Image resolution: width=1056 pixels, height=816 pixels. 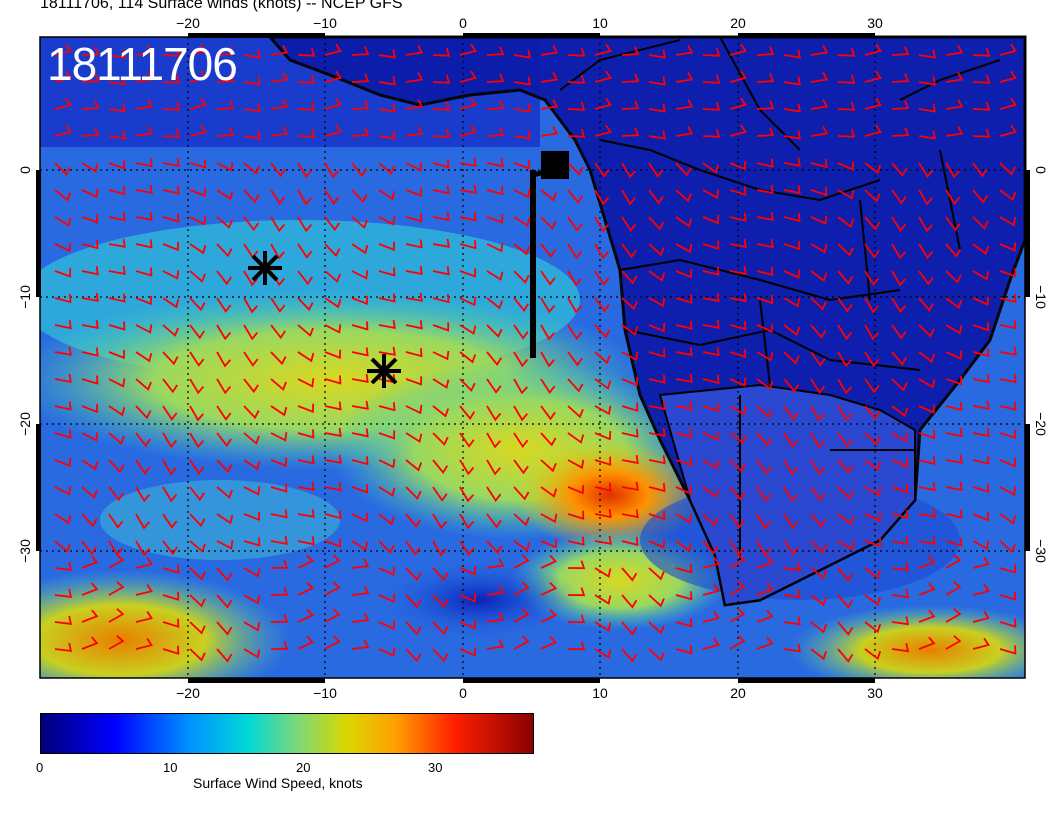 What do you see at coordinates (25, 551) in the screenshot?
I see `lat-tick-label: −30` at bounding box center [25, 551].